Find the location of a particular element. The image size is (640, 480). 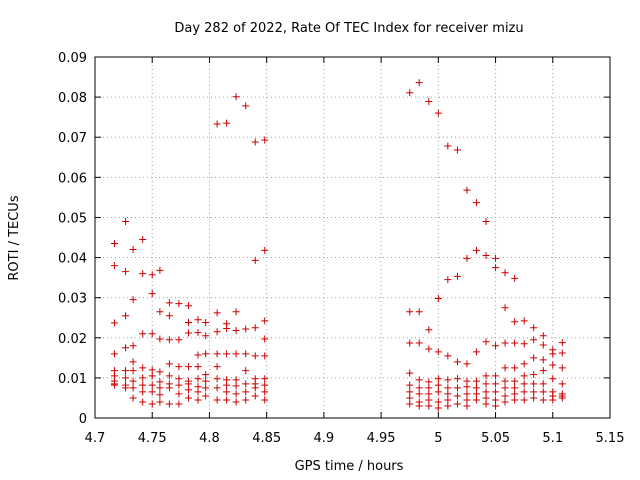

x-tick-label: 4.75 is located at coordinates (152, 438).